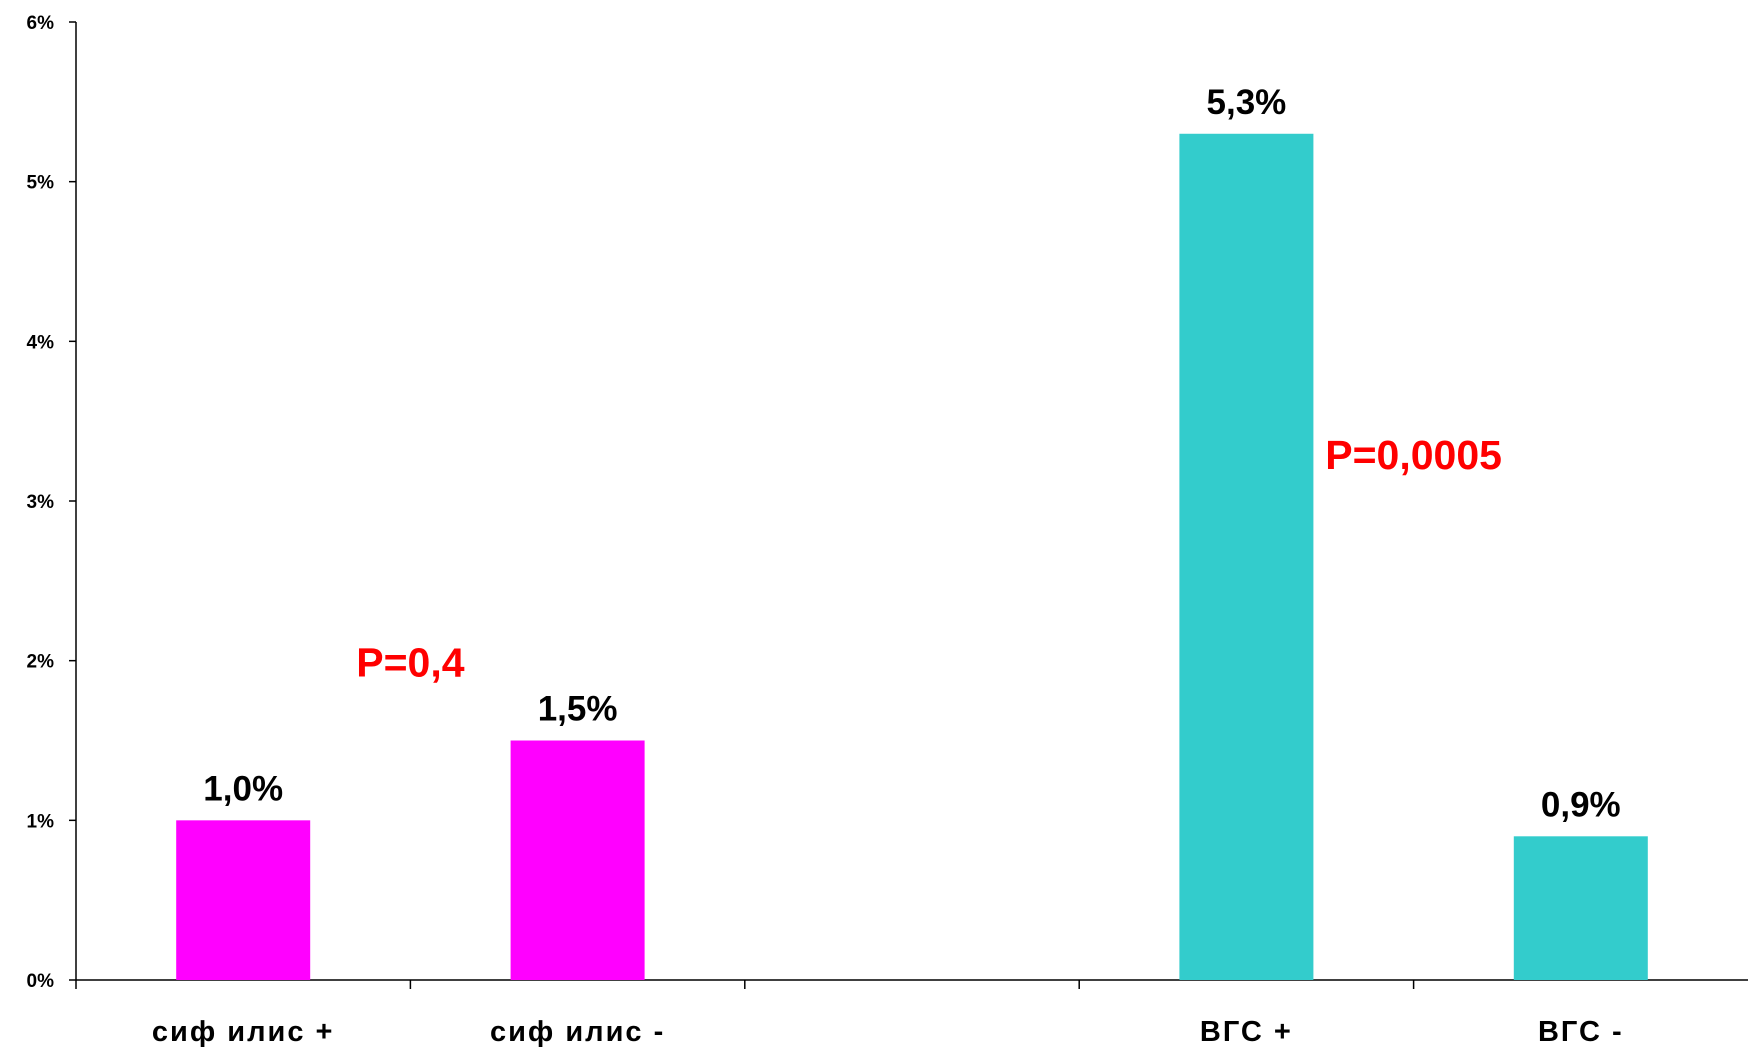 The width and height of the screenshot is (1748, 1055). Describe the element at coordinates (1581, 1032) in the screenshot. I see `category-label: ВГС -` at that location.